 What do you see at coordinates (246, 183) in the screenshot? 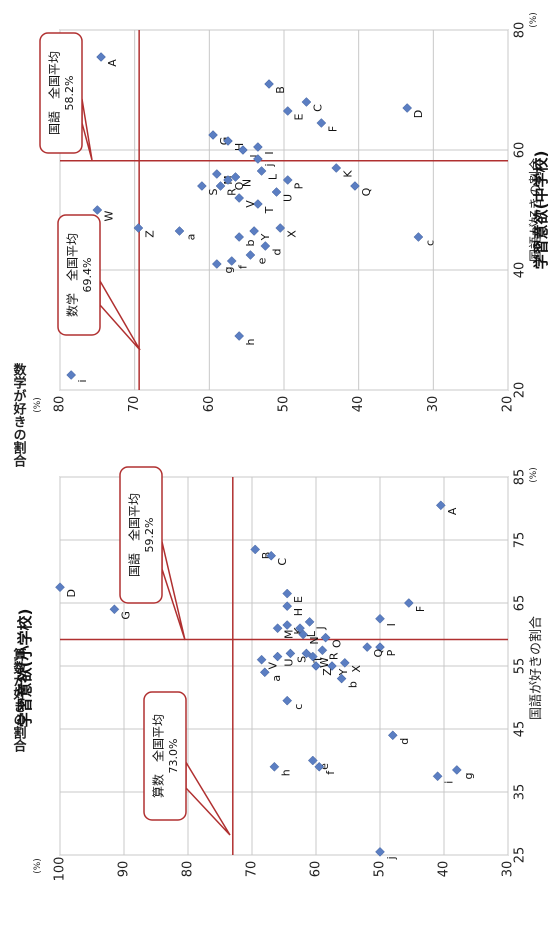
I see `data-point-label: N` at bounding box center [246, 183].